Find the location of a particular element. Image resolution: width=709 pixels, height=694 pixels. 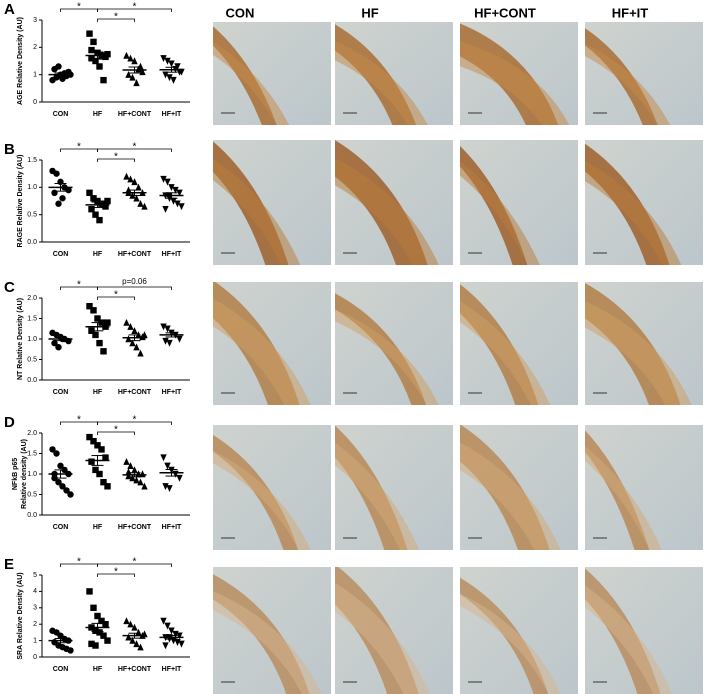

x-tick-label: HF is located at coordinates (98, 114).